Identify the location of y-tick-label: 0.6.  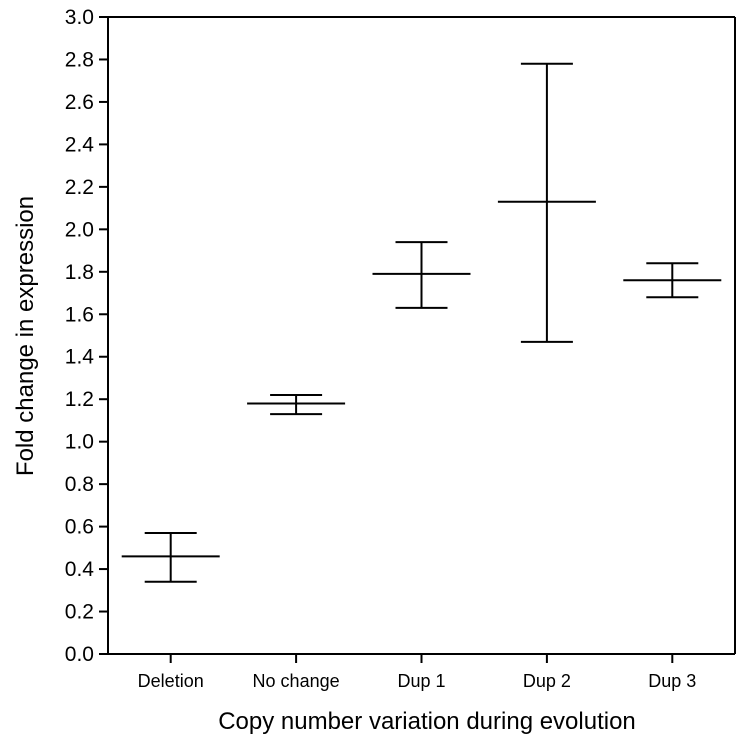
(79, 527).